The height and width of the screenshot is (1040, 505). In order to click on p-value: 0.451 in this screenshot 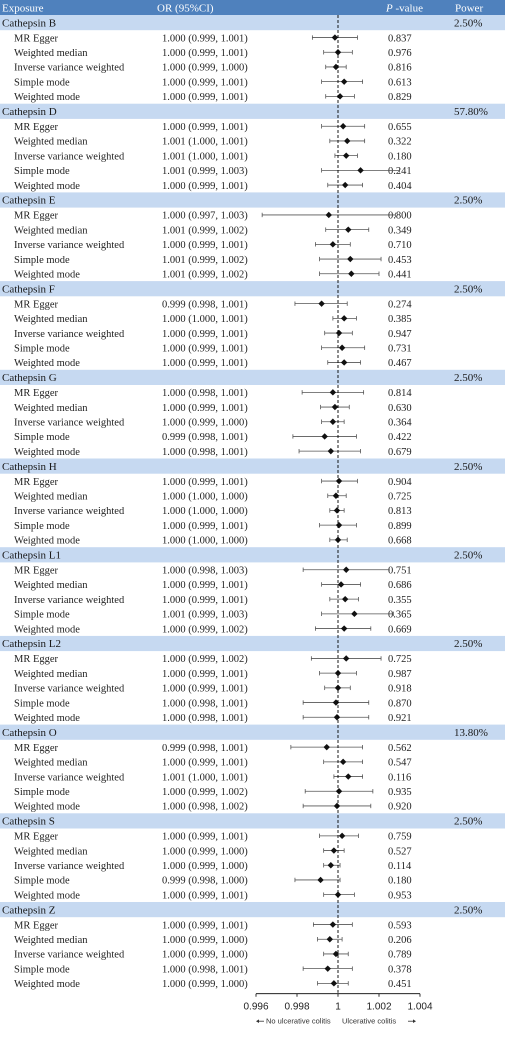, I will do `click(400, 984)`.